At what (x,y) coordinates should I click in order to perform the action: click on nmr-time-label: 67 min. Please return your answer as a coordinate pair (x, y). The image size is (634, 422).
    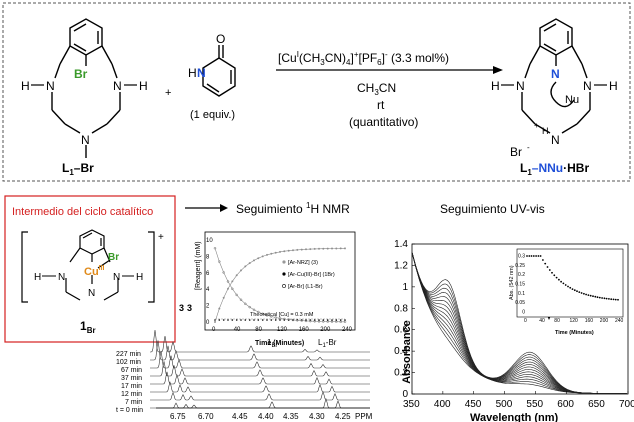
    Looking at the image, I should click on (131, 370).